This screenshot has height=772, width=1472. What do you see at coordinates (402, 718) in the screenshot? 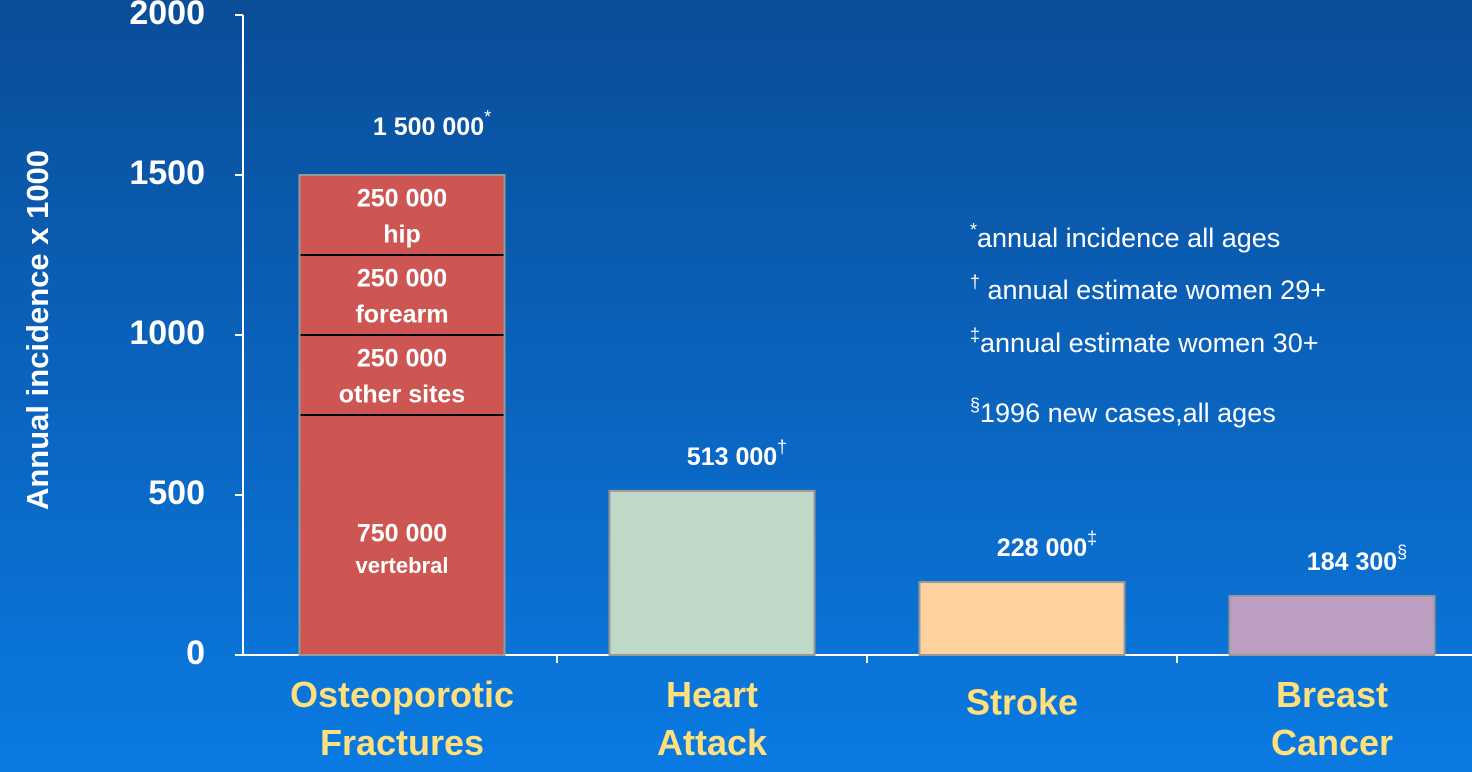
I see `x-tick-label: Osteoporotic Fractures` at bounding box center [402, 718].